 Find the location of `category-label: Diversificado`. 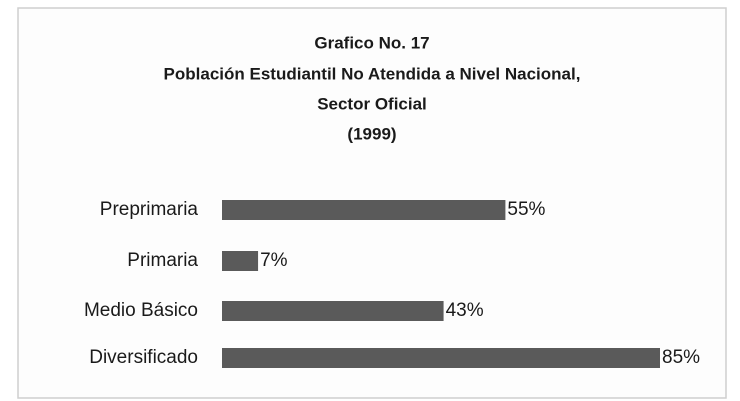

category-label: Diversificado is located at coordinates (143, 357).